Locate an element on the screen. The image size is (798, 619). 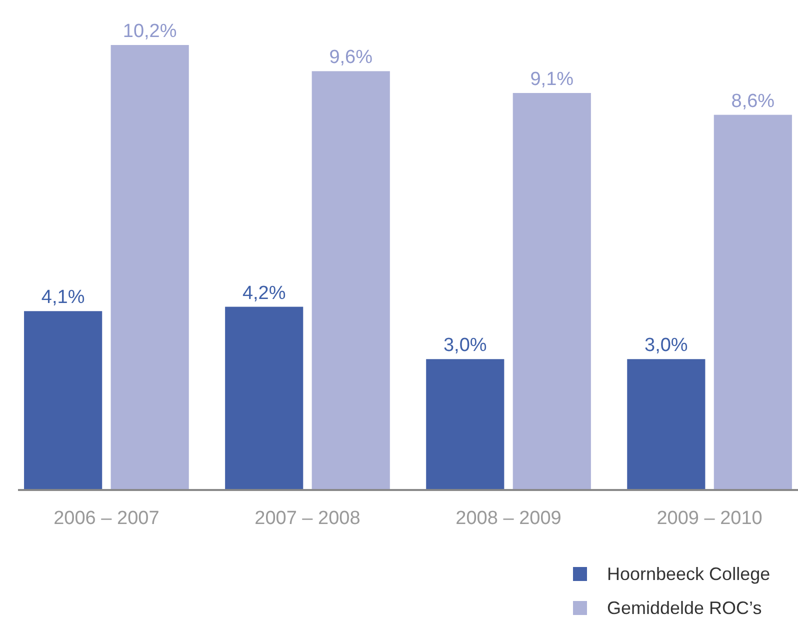
data-label: 8,6% is located at coordinates (753, 101).